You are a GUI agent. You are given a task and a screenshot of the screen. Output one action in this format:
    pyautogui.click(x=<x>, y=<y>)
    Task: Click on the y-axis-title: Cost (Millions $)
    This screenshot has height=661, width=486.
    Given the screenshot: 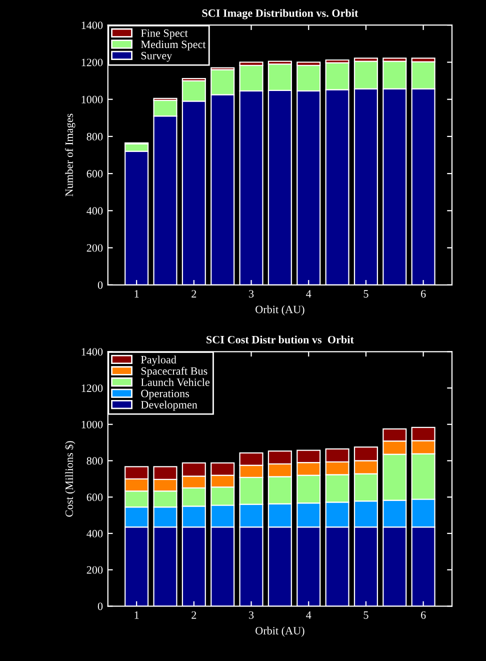 What is the action you would take?
    pyautogui.click(x=70, y=479)
    